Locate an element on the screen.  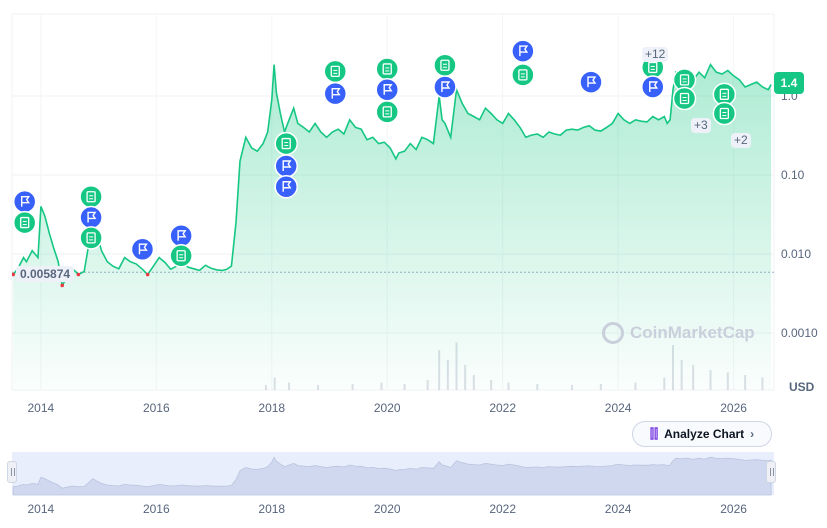
analyze-chart-label: Analyze Chart is located at coordinates (704, 434).